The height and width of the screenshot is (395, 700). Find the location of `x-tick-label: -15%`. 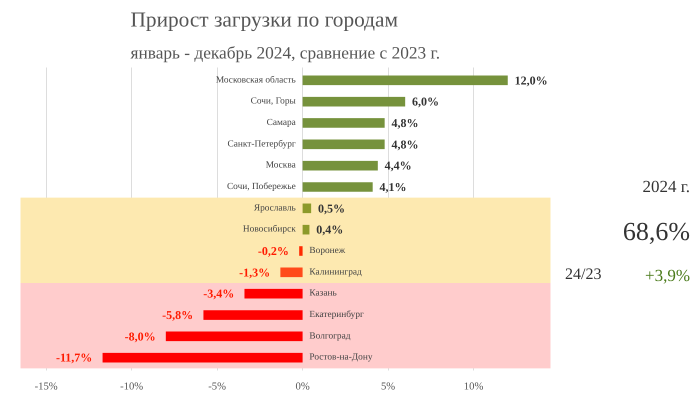

x-tick-label: -15% is located at coordinates (46, 387).